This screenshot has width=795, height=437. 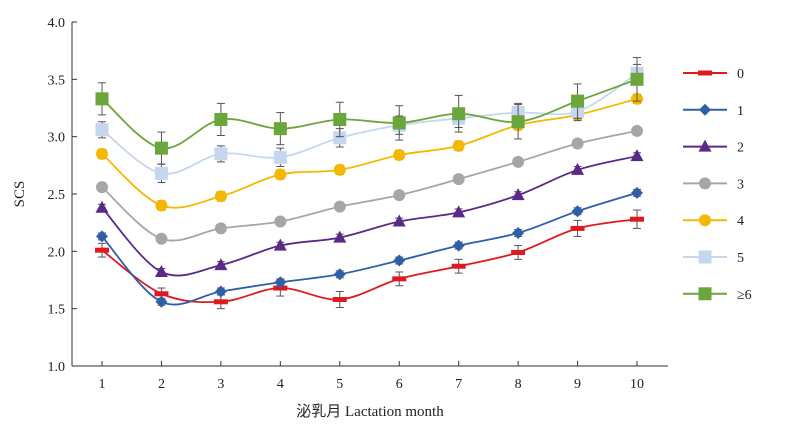 What do you see at coordinates (577, 384) in the screenshot?
I see `x-tick-label: 9` at bounding box center [577, 384].